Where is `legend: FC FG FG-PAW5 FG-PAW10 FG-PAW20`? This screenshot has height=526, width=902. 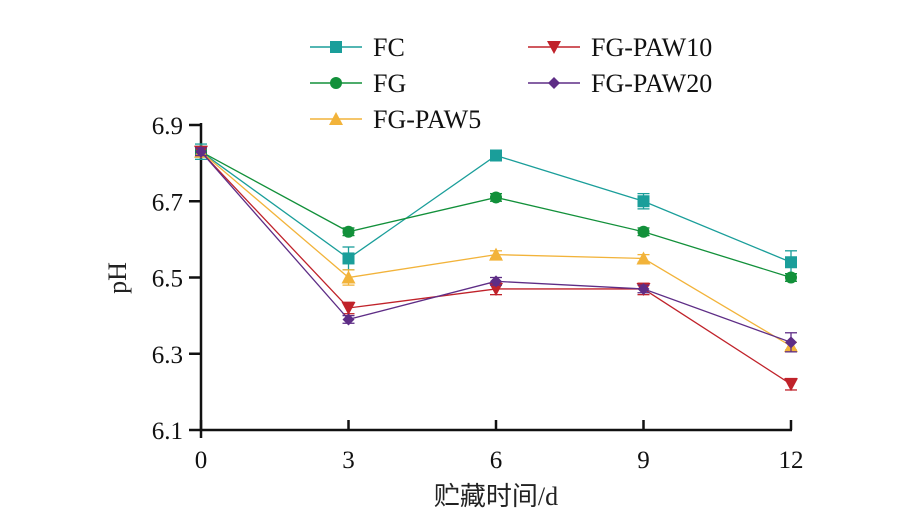
legend: FC FG FG-PAW5 FG-PAW10 FG-PAW20 is located at coordinates (511, 83).